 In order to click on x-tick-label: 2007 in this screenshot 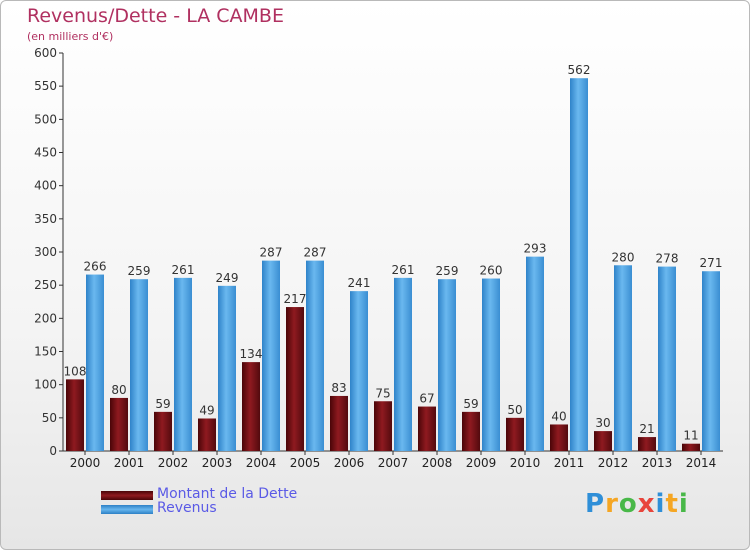, I will do `click(393, 463)`.